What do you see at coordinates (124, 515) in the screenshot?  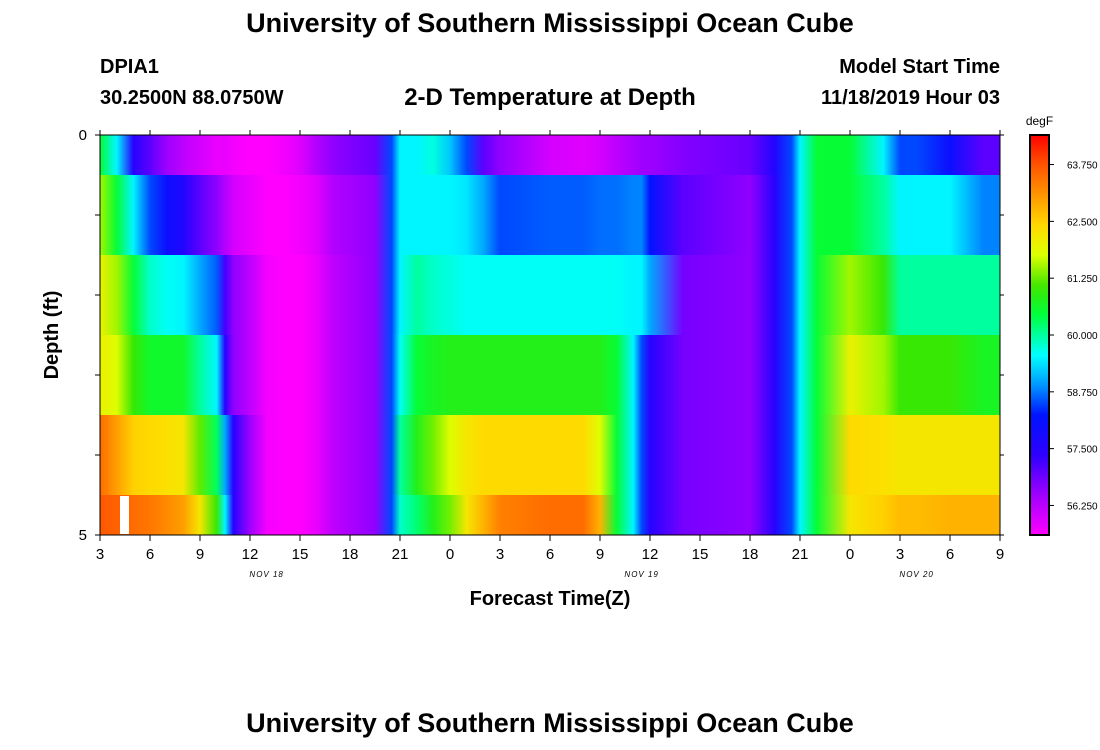 I see `current-time-marker` at bounding box center [124, 515].